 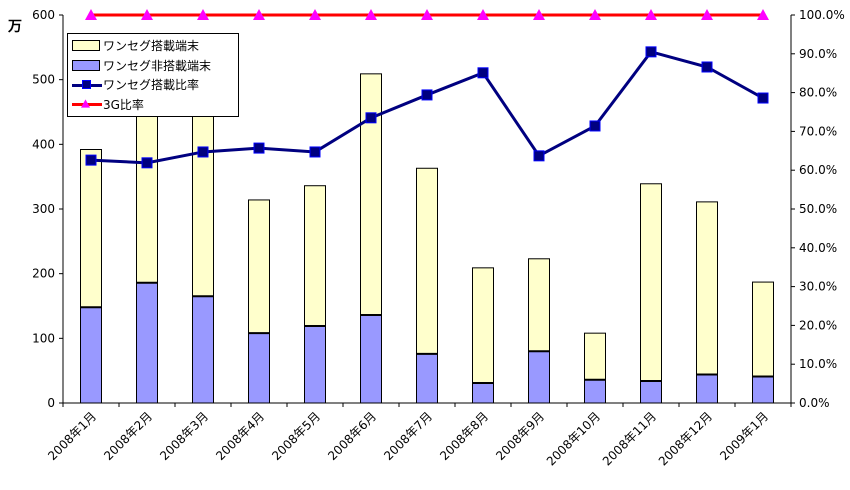 I want to click on y2-tick-label: 50.0%, so click(x=818, y=209).